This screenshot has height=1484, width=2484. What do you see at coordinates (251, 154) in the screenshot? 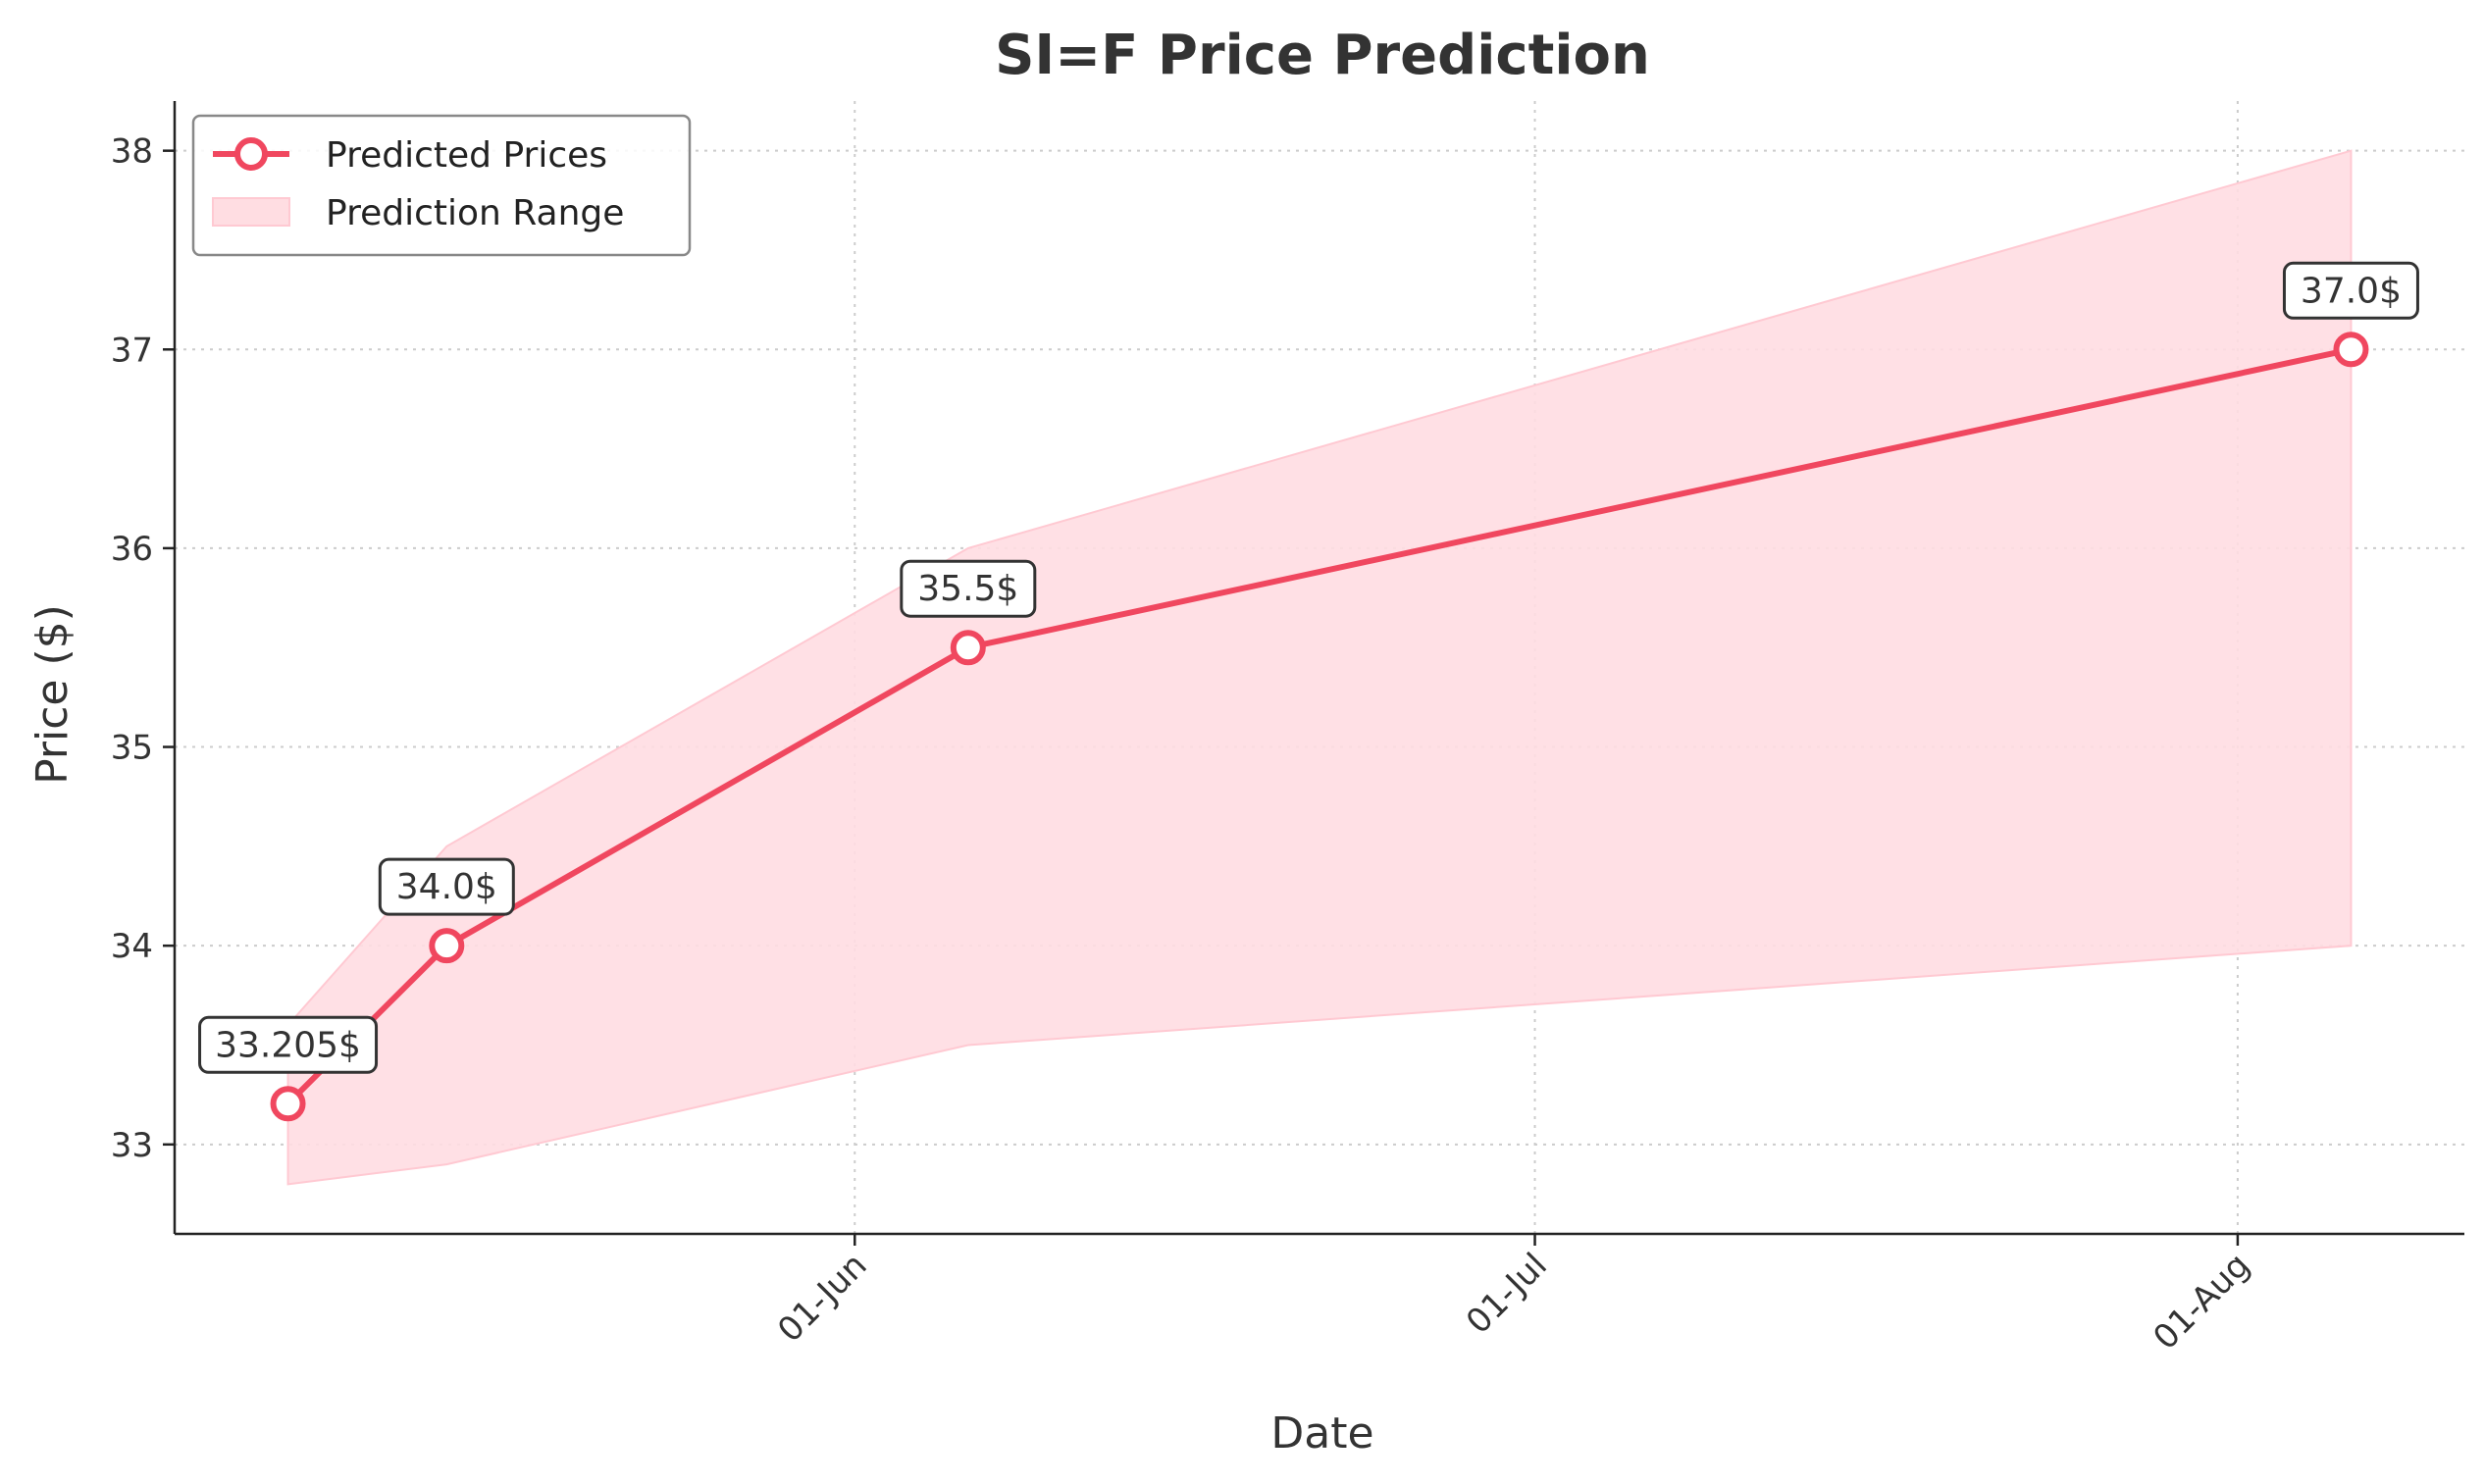
I see `legend-marker-swatch` at bounding box center [251, 154].